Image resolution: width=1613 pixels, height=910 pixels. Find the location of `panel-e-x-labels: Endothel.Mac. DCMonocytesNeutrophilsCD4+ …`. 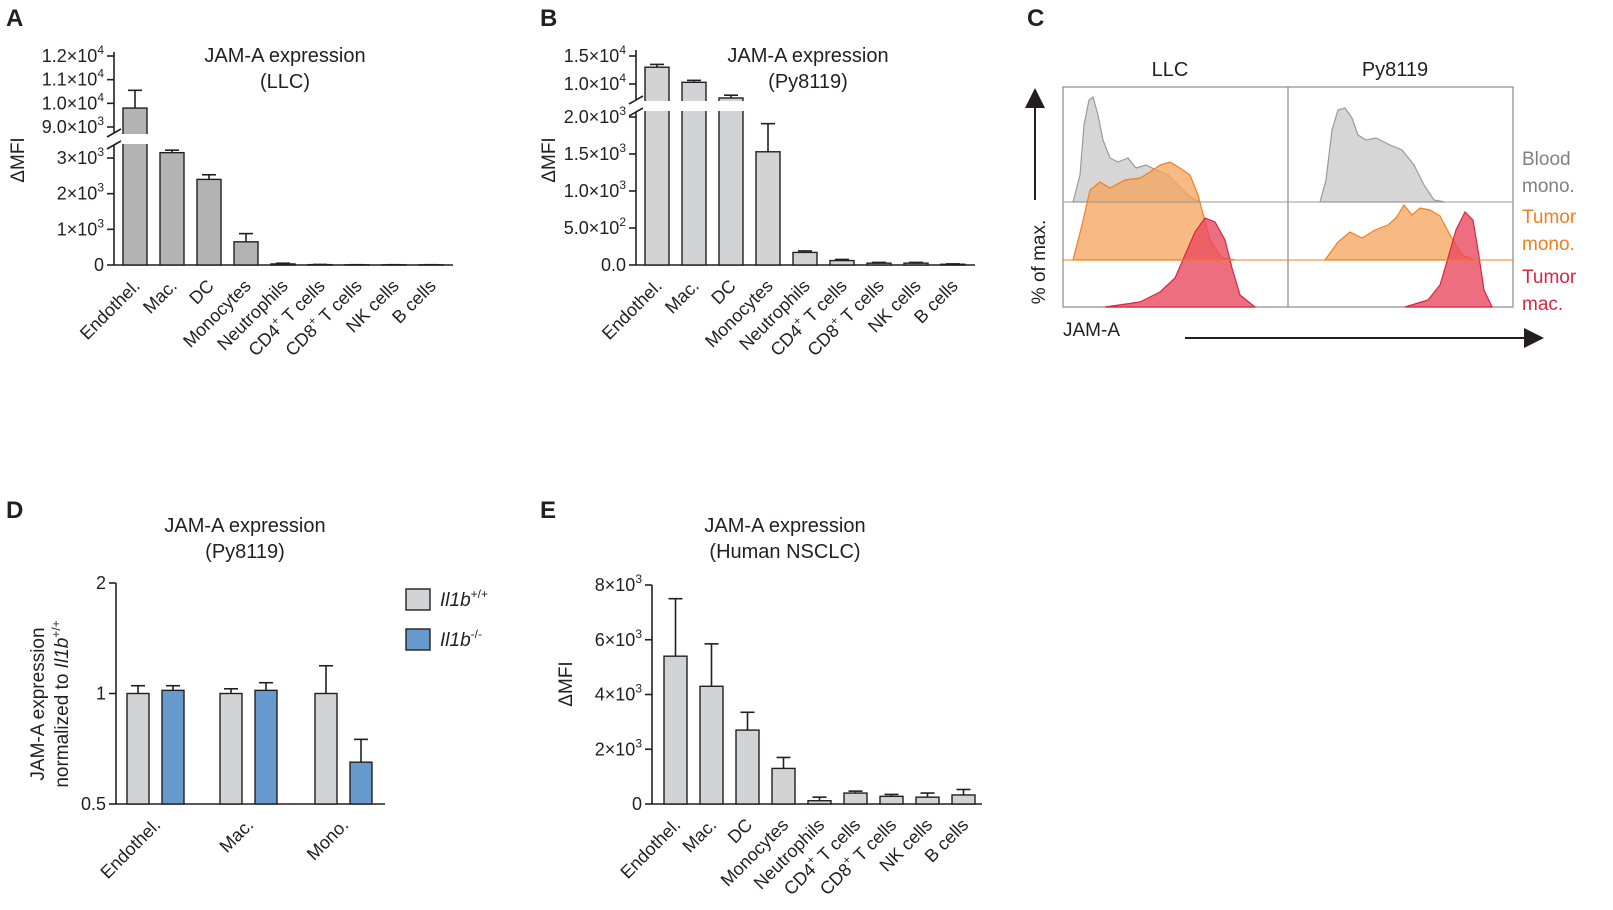

panel-e-x-labels: Endothel.Mac. DCMonocytesNeutrophilsCD4+ … is located at coordinates (794, 857).